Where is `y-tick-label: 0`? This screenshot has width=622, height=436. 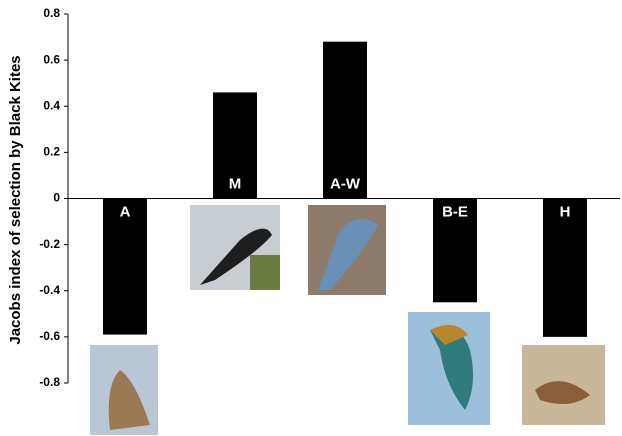
y-tick-label: 0 is located at coordinates (56, 198).